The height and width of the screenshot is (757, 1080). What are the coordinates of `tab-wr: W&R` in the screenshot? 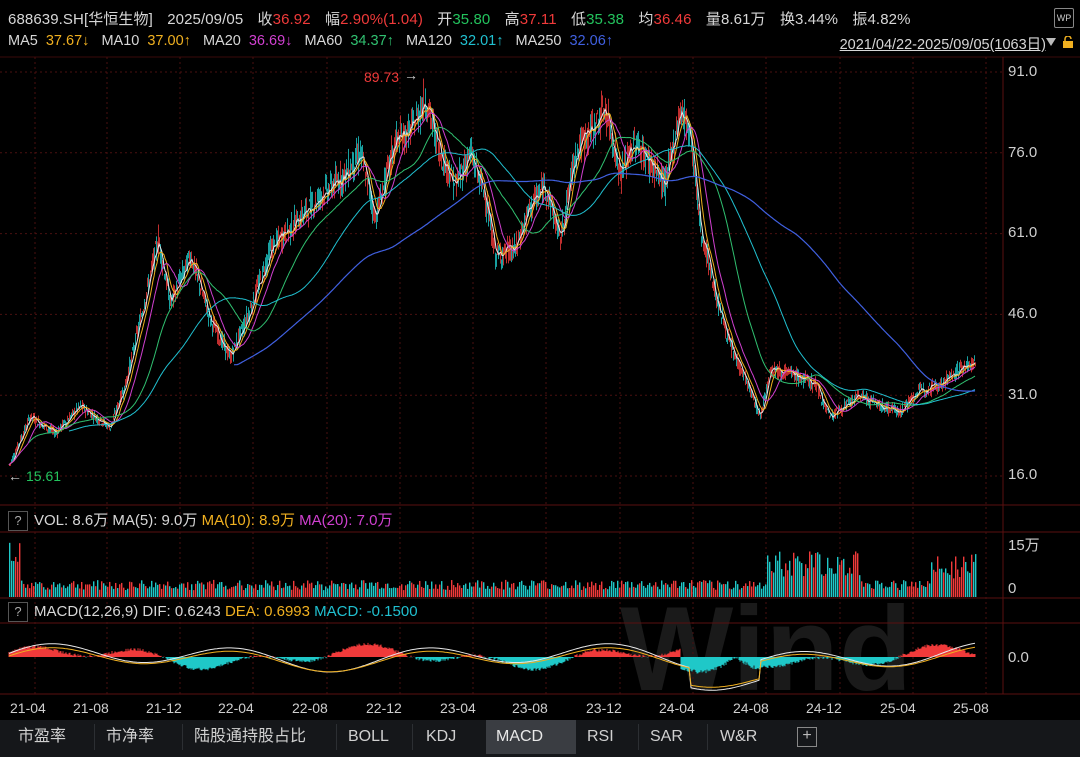 It's located at (739, 736).